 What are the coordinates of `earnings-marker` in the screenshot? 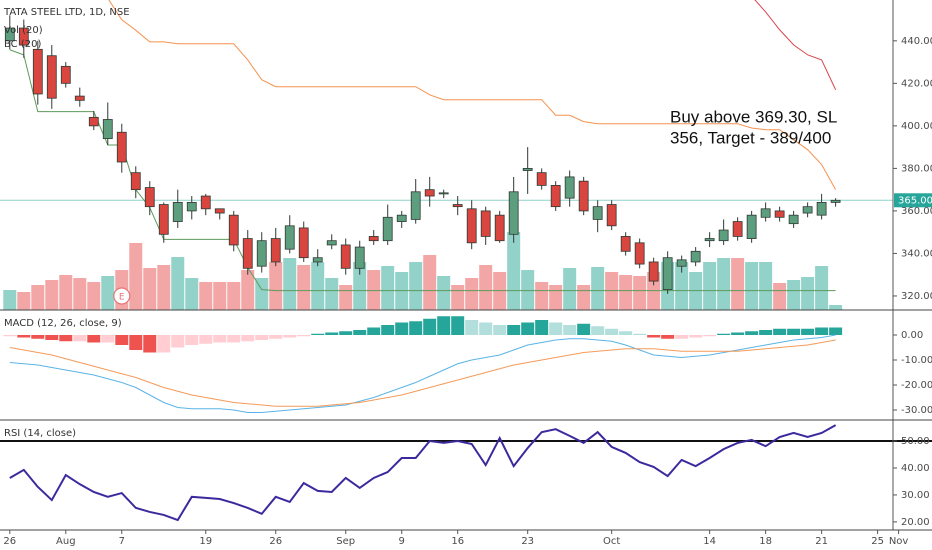 It's located at (122, 296).